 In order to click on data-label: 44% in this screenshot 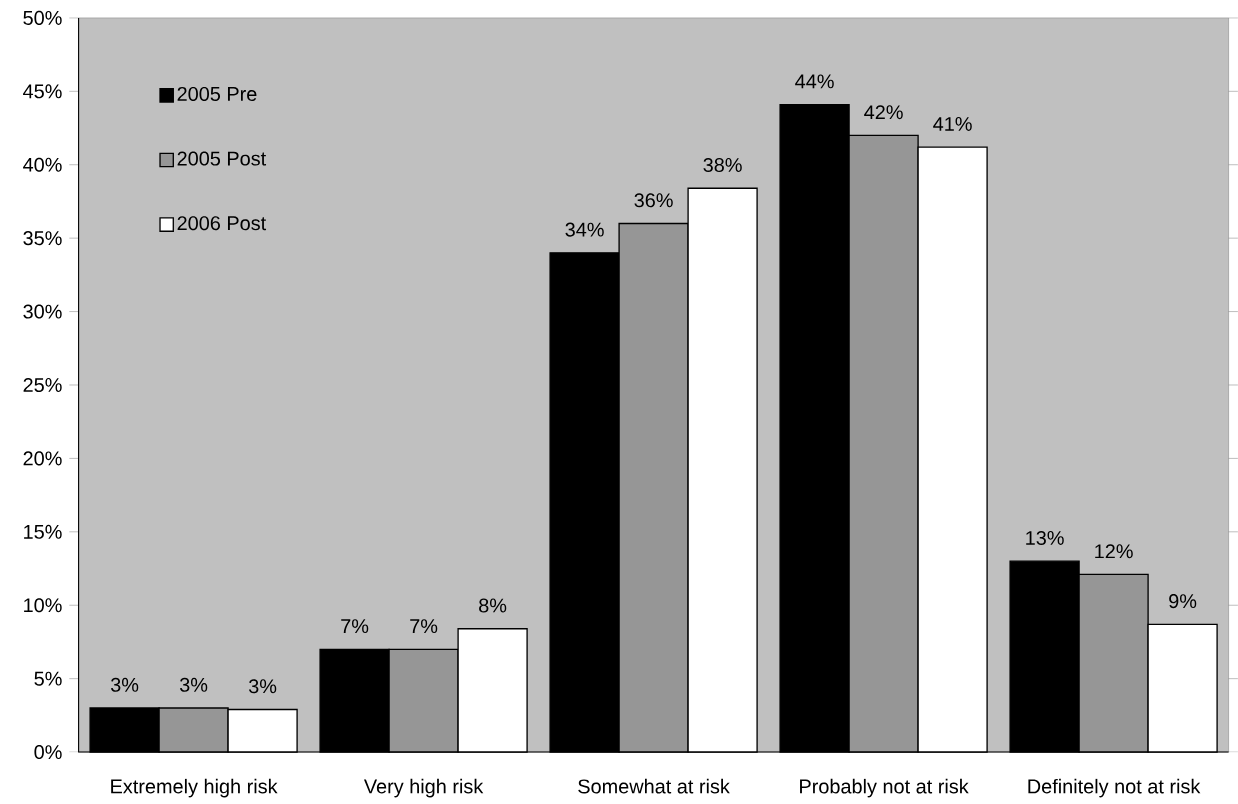, I will do `click(814, 81)`.